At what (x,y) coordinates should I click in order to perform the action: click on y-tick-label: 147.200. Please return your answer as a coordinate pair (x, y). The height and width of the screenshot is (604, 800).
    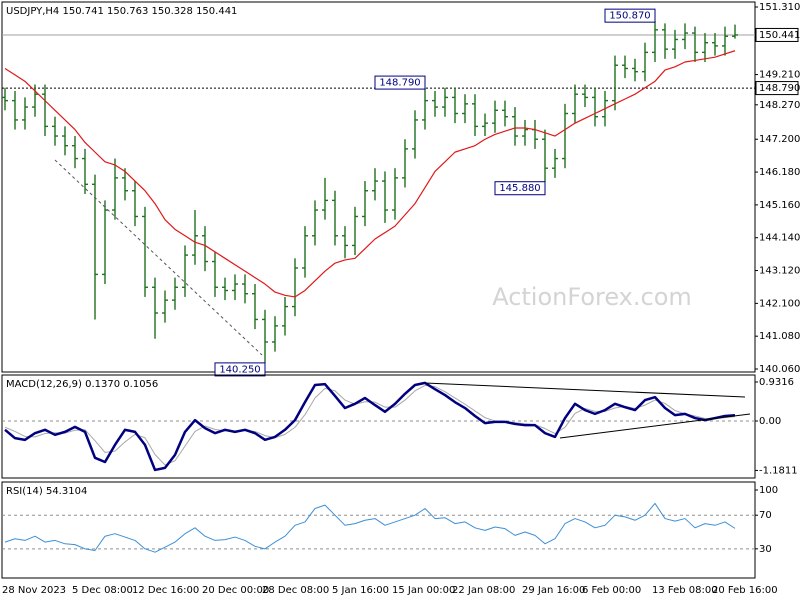
    Looking at the image, I should click on (779, 139).